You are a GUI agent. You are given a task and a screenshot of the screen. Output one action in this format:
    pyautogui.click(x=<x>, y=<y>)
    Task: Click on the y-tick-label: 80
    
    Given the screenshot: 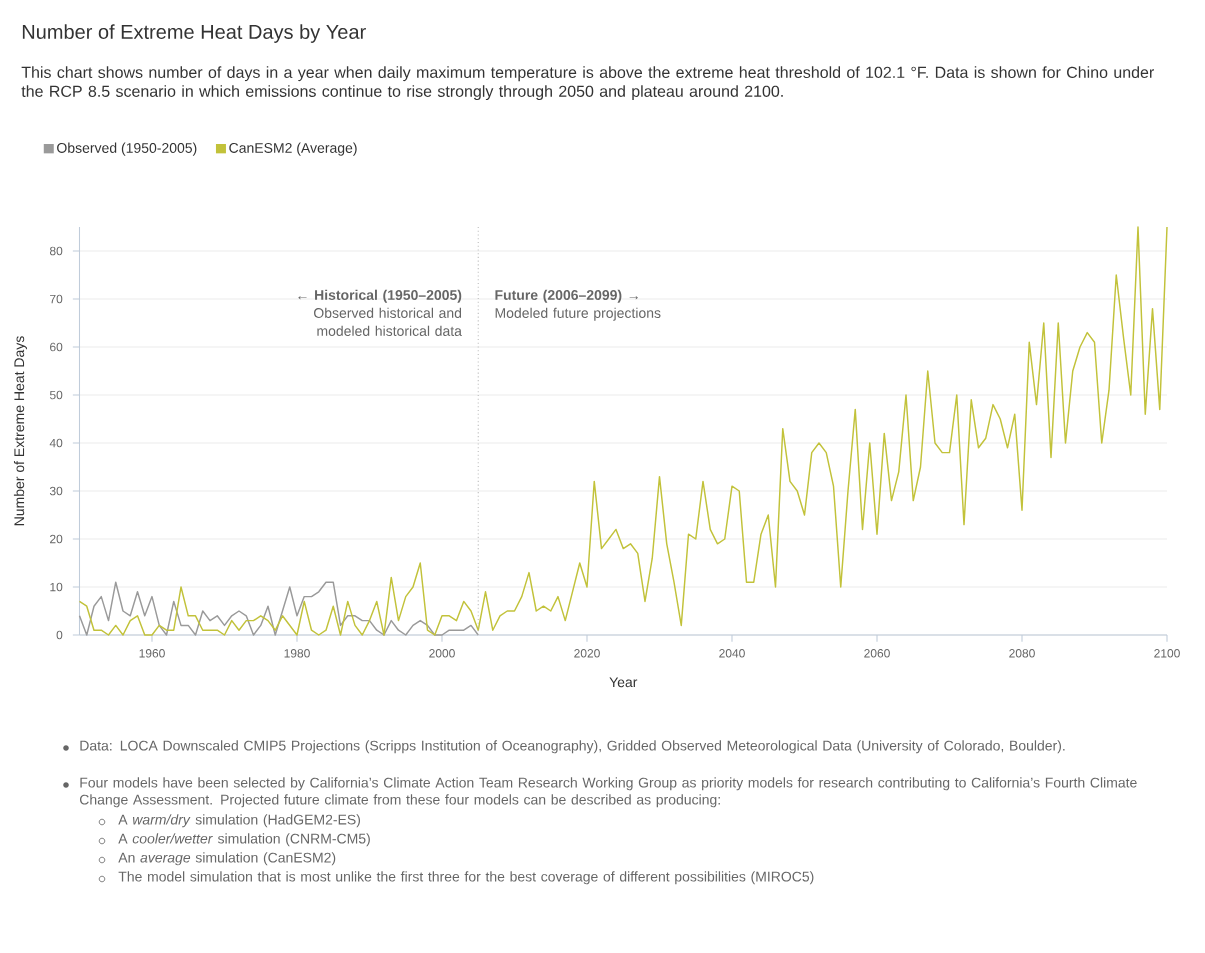 What is the action you would take?
    pyautogui.click(x=56, y=251)
    